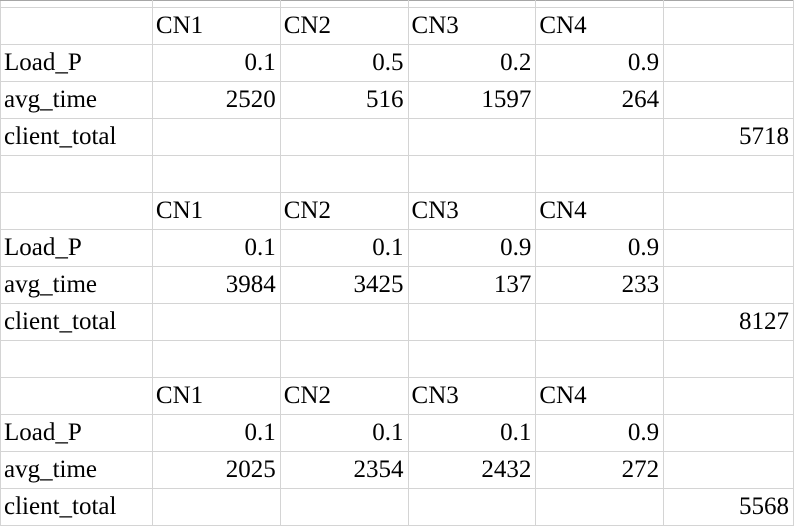  I want to click on value-cell: 2432, so click(472, 470).